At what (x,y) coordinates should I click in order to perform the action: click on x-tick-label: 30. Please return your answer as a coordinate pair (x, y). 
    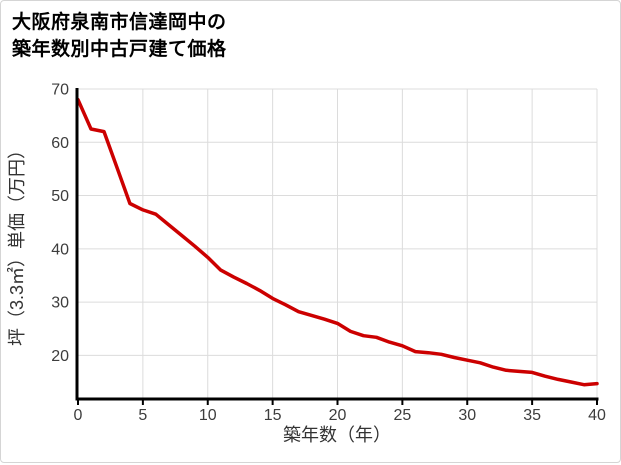
    Looking at the image, I should click on (467, 415).